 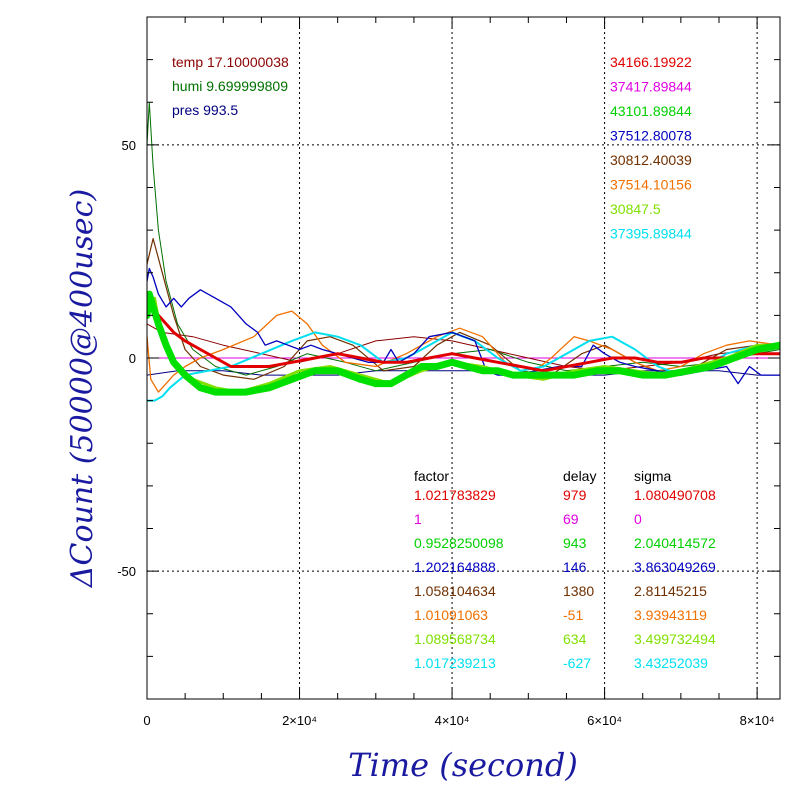 I want to click on table-cell-sigma: 0, so click(x=638, y=519).